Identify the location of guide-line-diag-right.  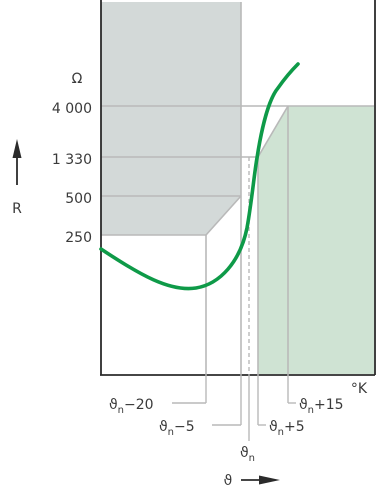
(273, 131).